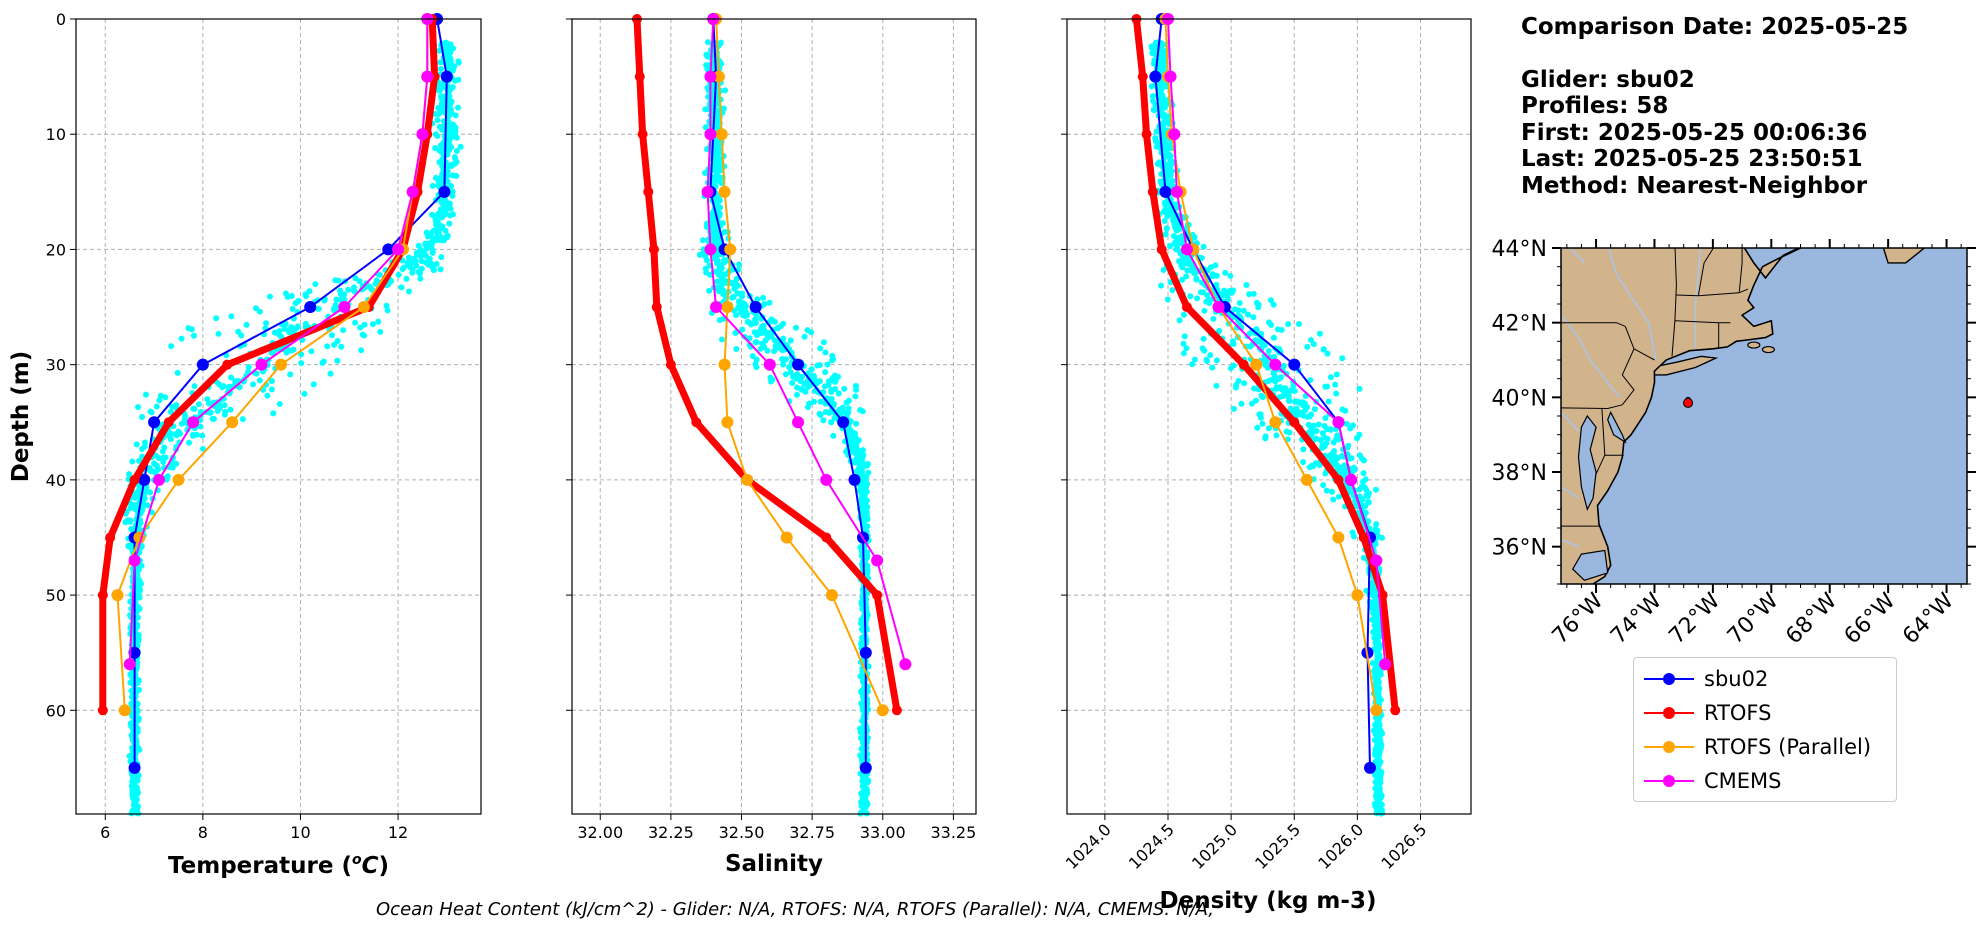  I want to click on x-tick-label: 1025.0, so click(1214, 846).